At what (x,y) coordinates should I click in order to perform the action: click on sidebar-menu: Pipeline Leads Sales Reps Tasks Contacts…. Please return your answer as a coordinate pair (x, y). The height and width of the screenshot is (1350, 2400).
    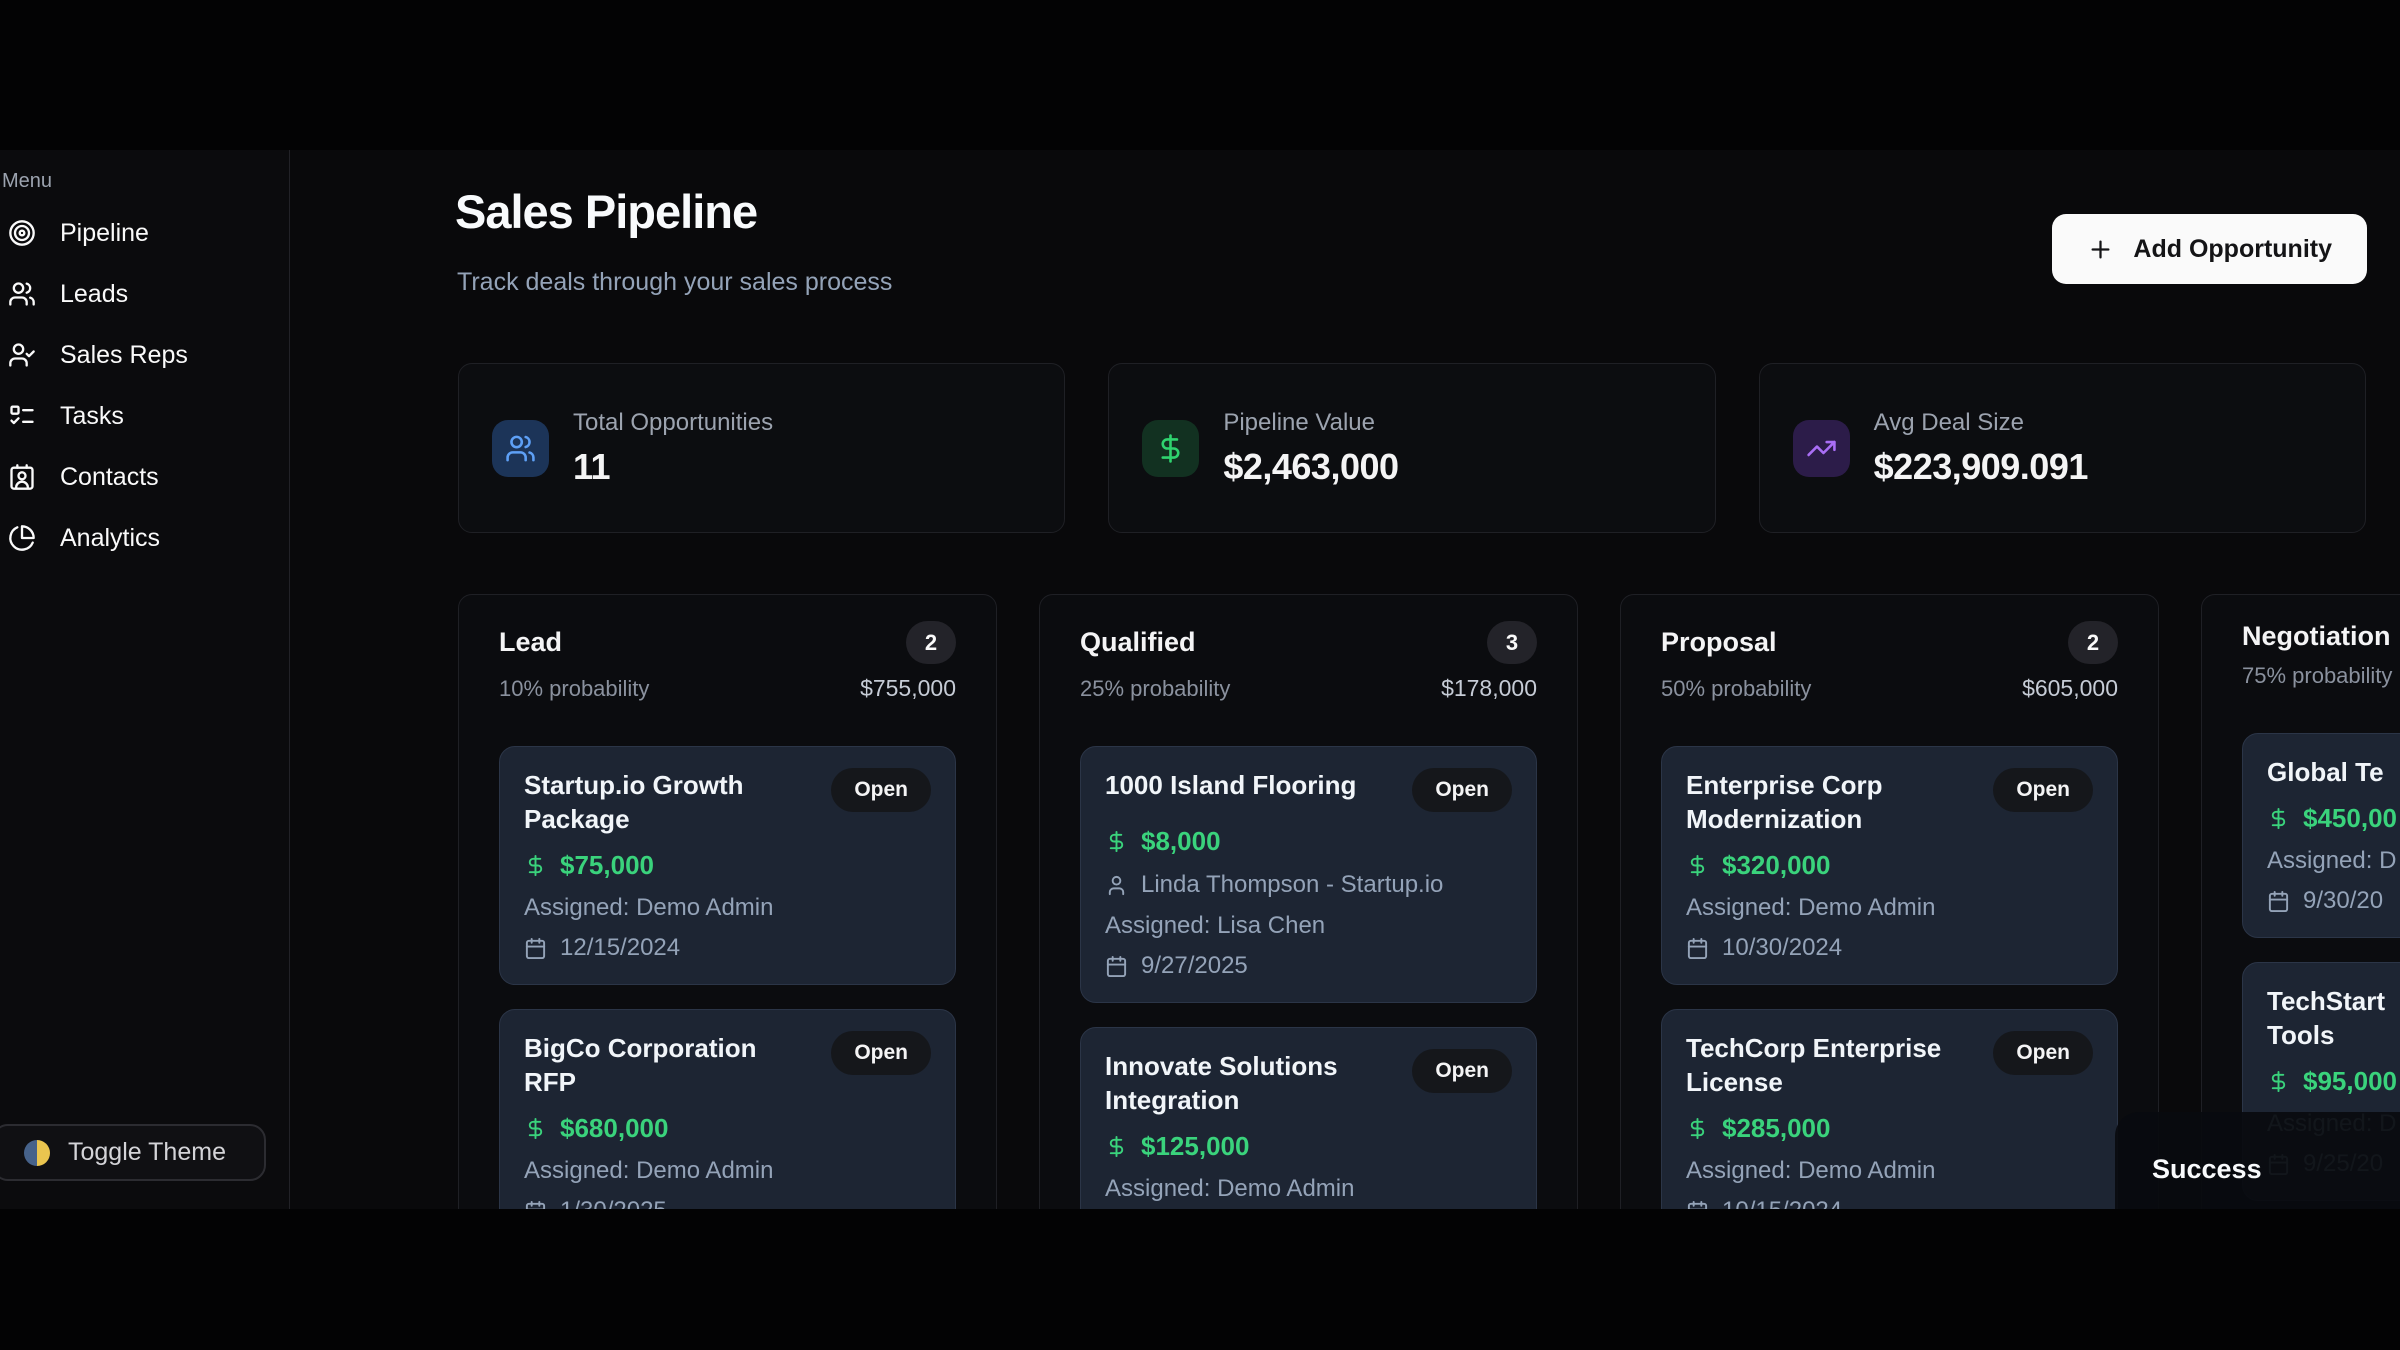
    Looking at the image, I should click on (137, 393).